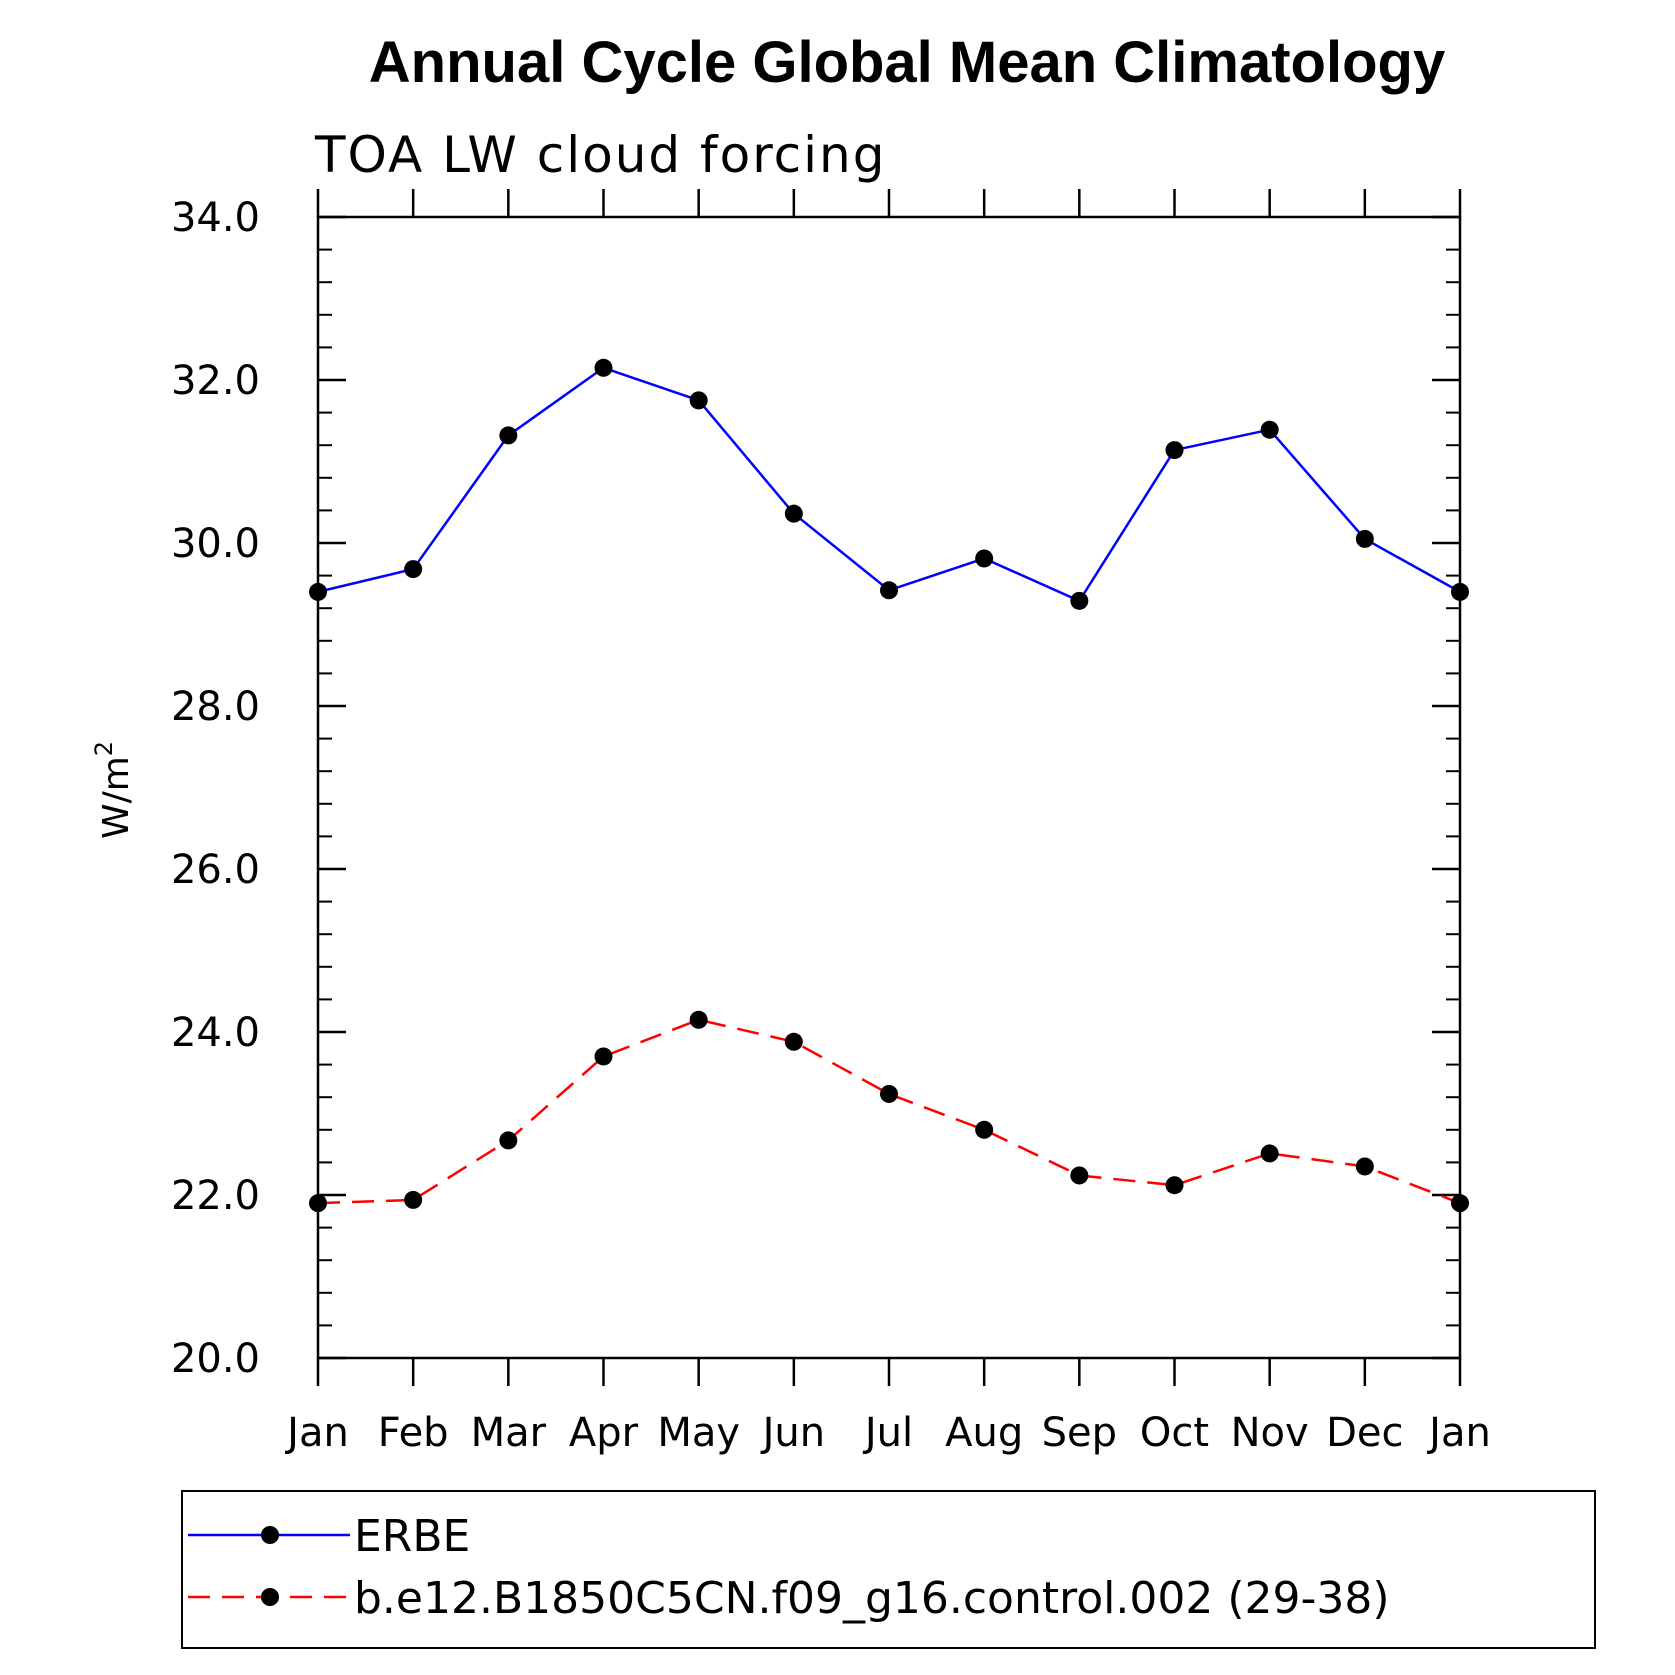 This screenshot has height=1675, width=1675. What do you see at coordinates (907, 62) in the screenshot?
I see `chart-title: Annual Cycle Global Mean Climatology` at bounding box center [907, 62].